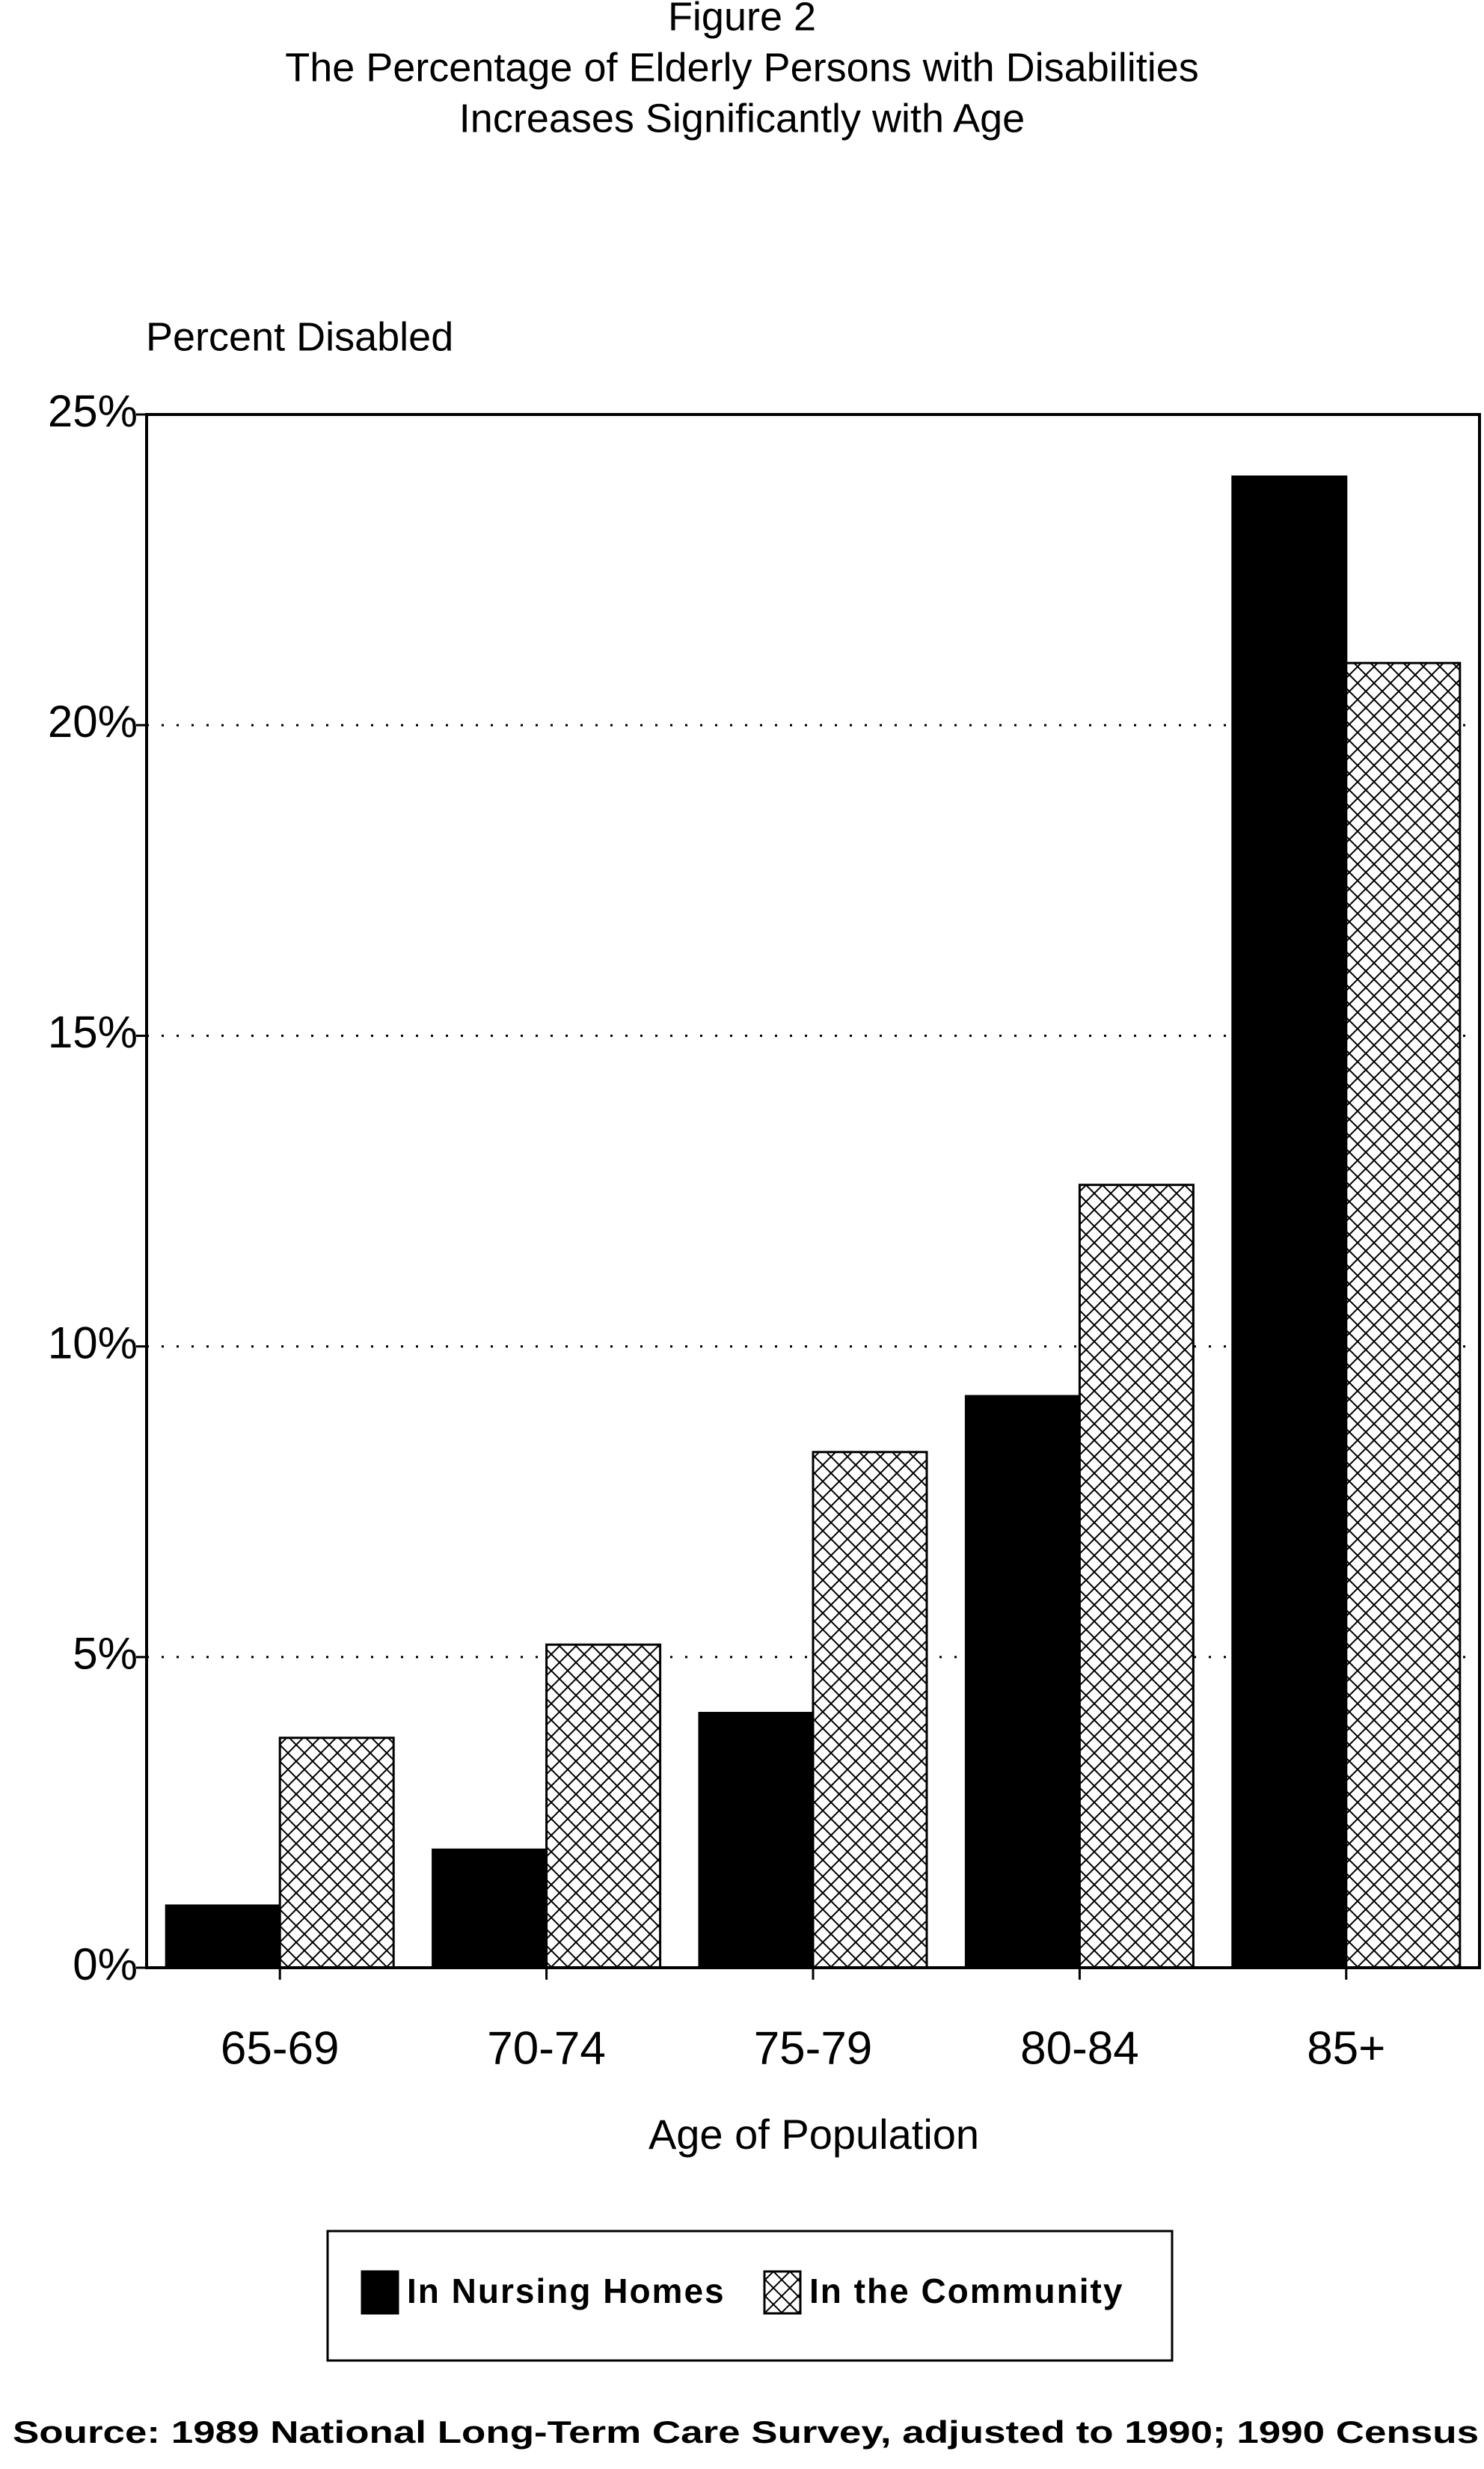  Describe the element at coordinates (105, 1654) in the screenshot. I see `y-tick-label: 5%` at that location.